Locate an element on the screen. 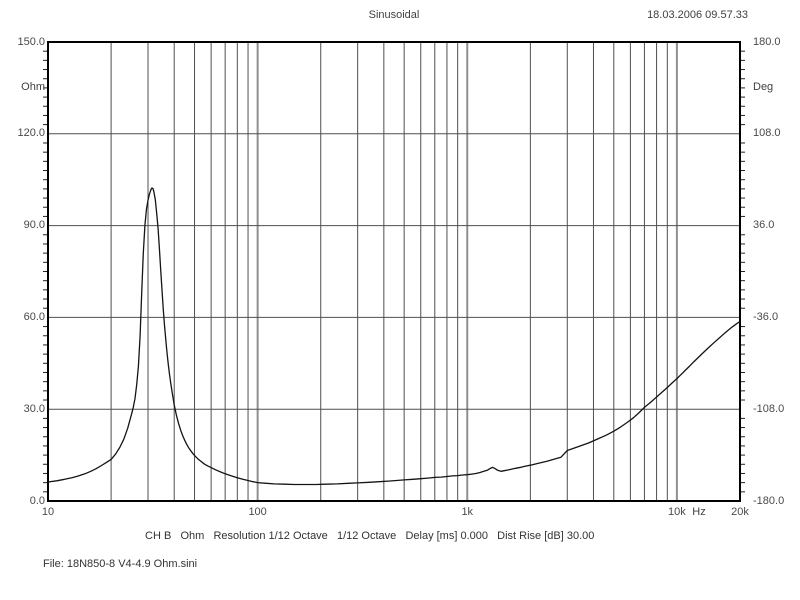  y-axis-right-tick-label: -36.0 is located at coordinates (766, 316).